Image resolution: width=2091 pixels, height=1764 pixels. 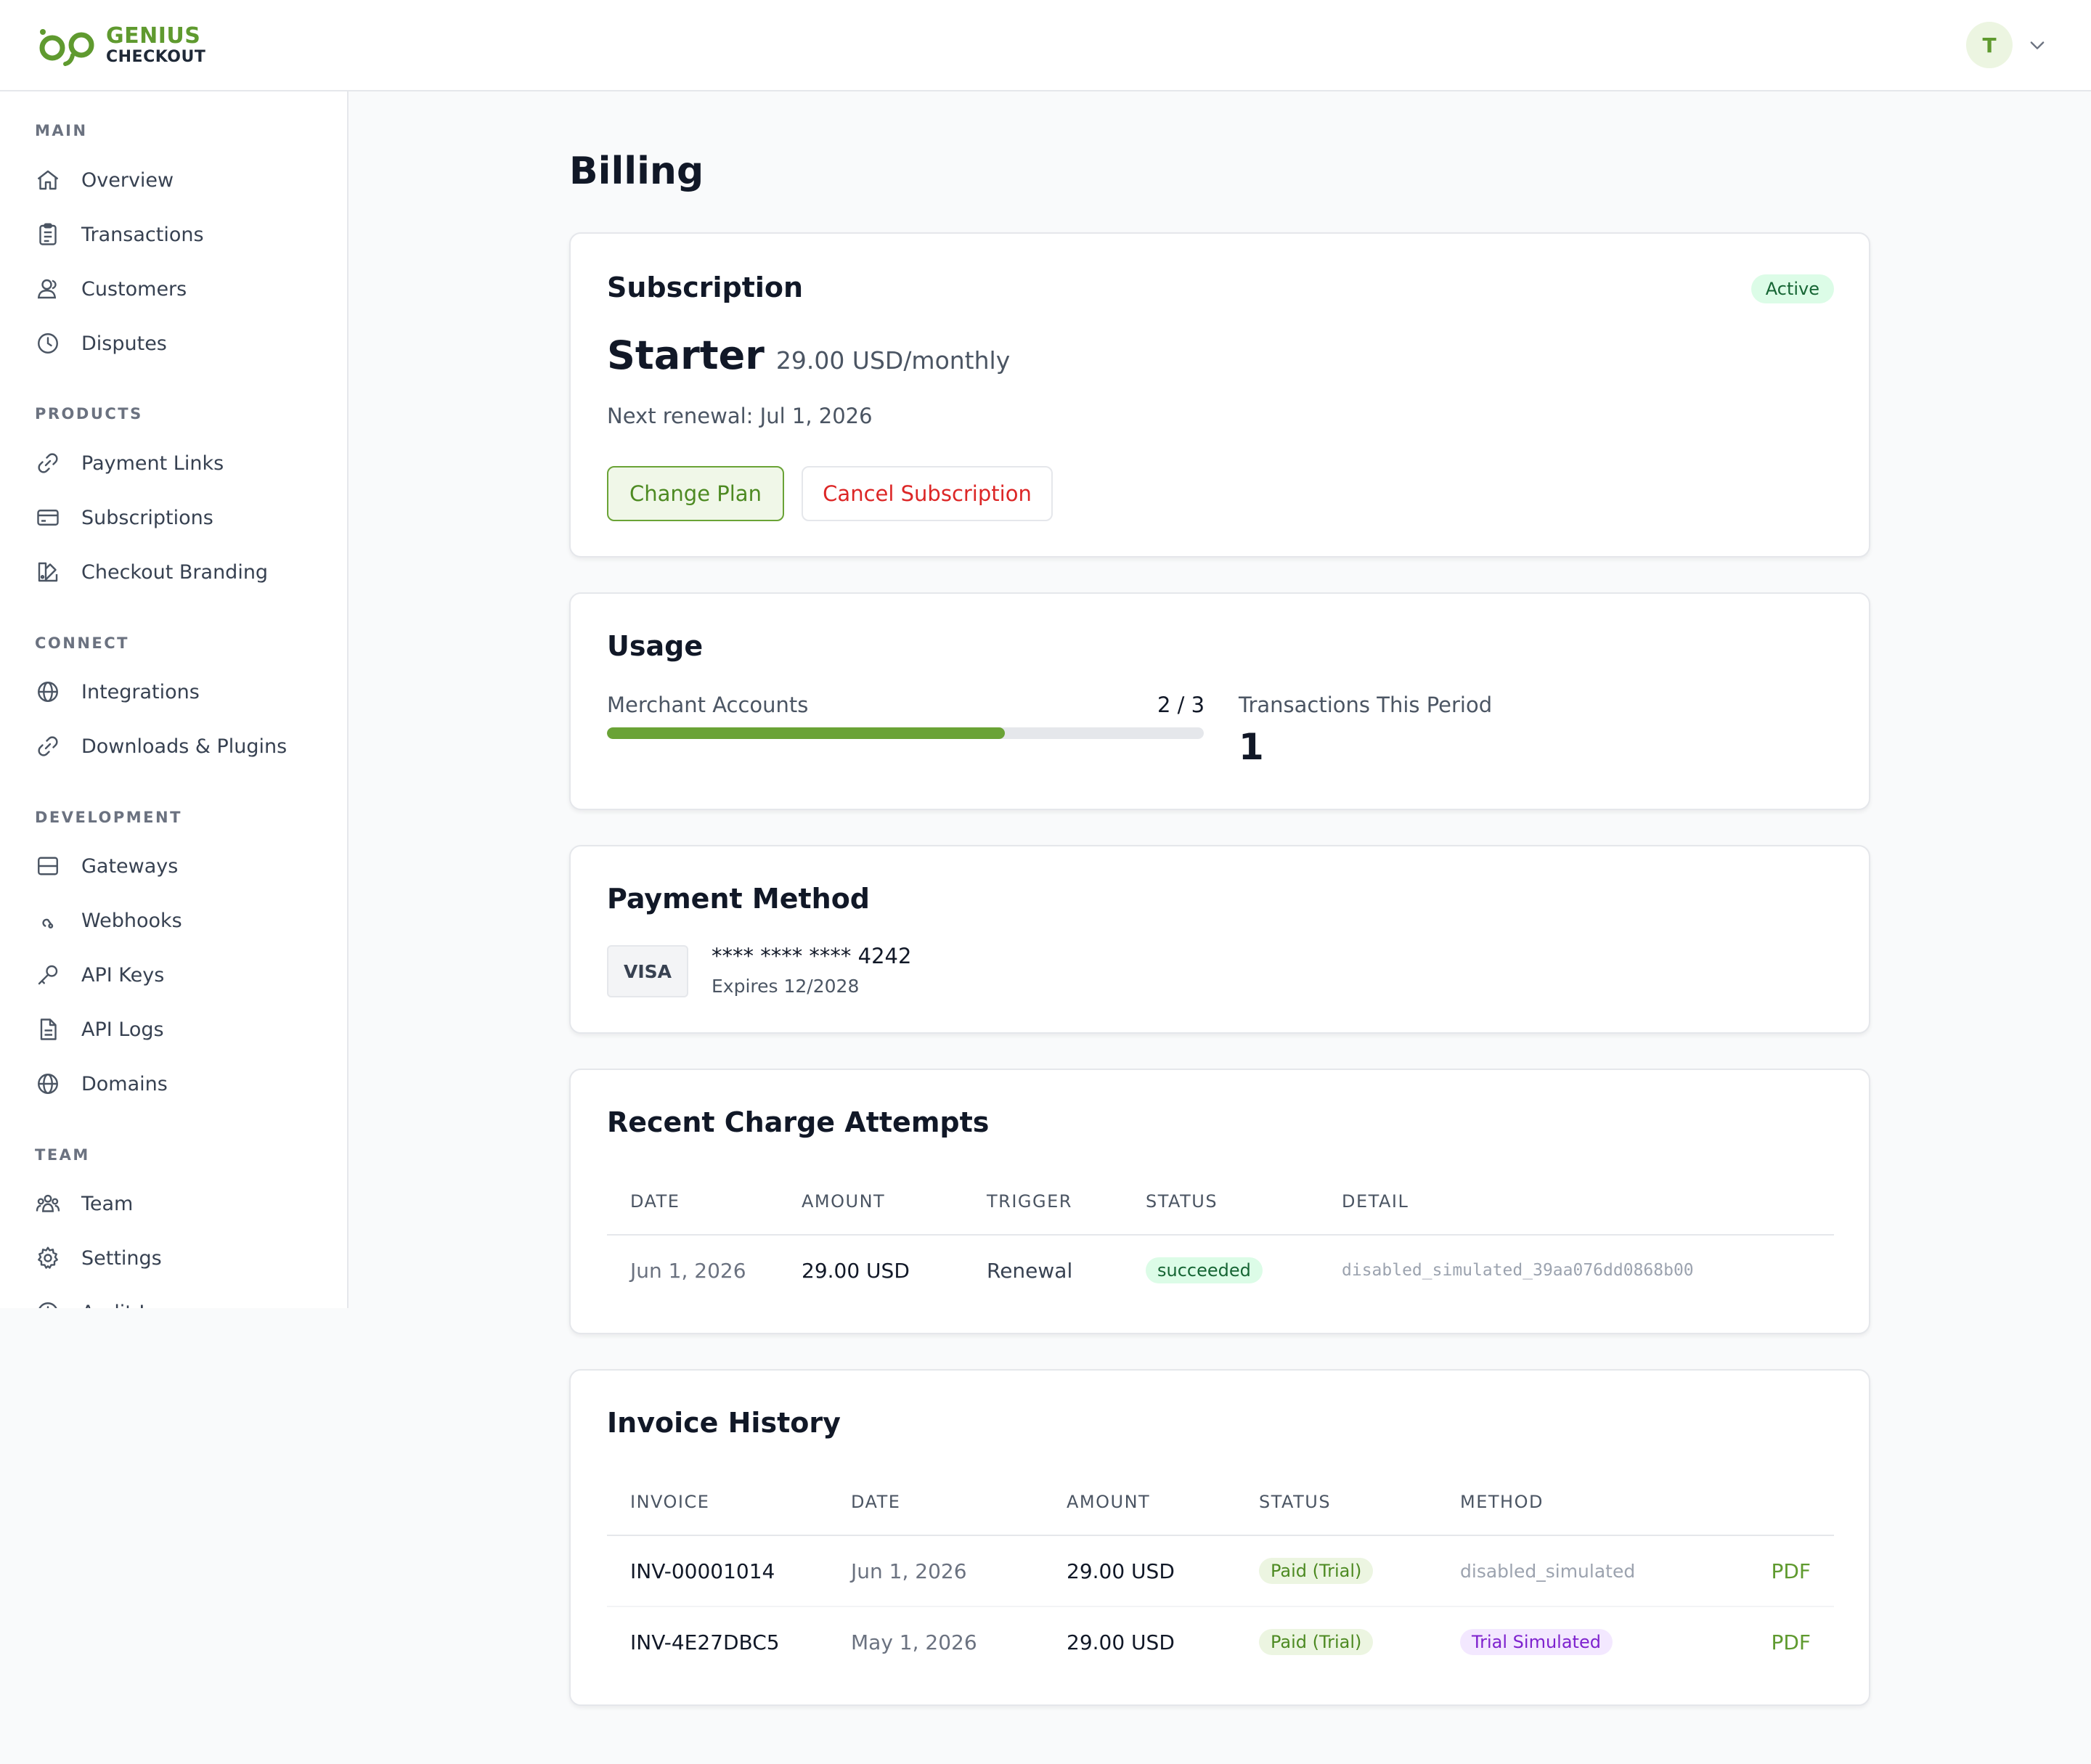 What do you see at coordinates (696, 494) in the screenshot?
I see `change-plan-button: Change Plan` at bounding box center [696, 494].